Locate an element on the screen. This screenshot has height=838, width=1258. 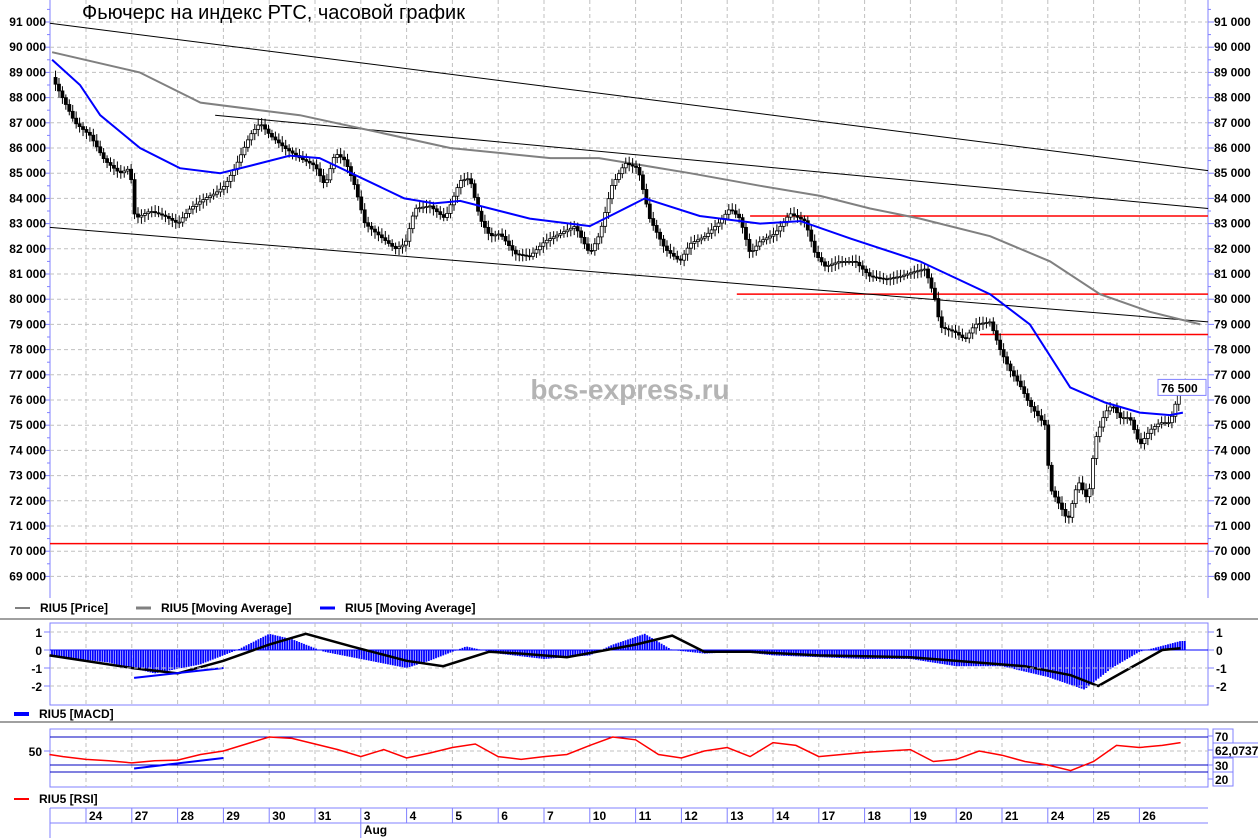
y-tick-label-right: 82 000 is located at coordinates (1232, 249).